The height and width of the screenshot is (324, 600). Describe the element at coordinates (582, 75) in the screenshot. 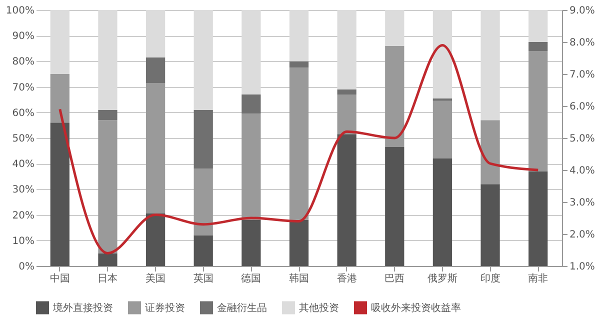

I see `y2-tick-label: 7.0%` at that location.